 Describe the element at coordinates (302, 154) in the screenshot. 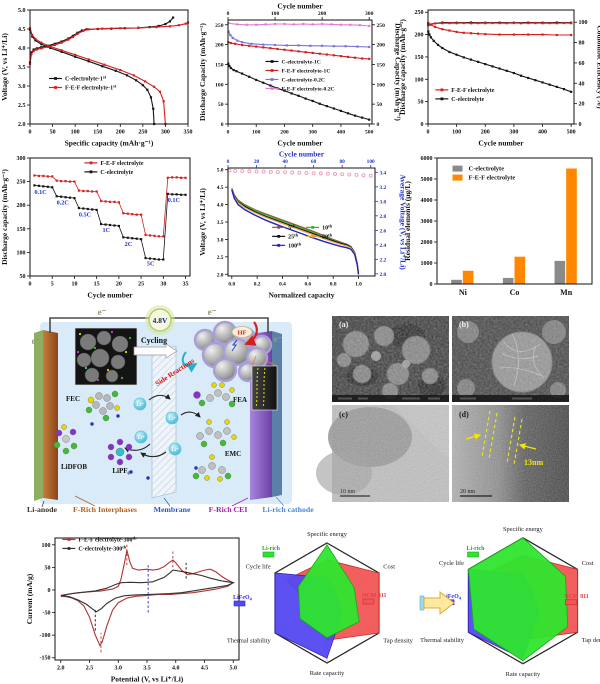

I see `svg-text: Cycle number` at that location.